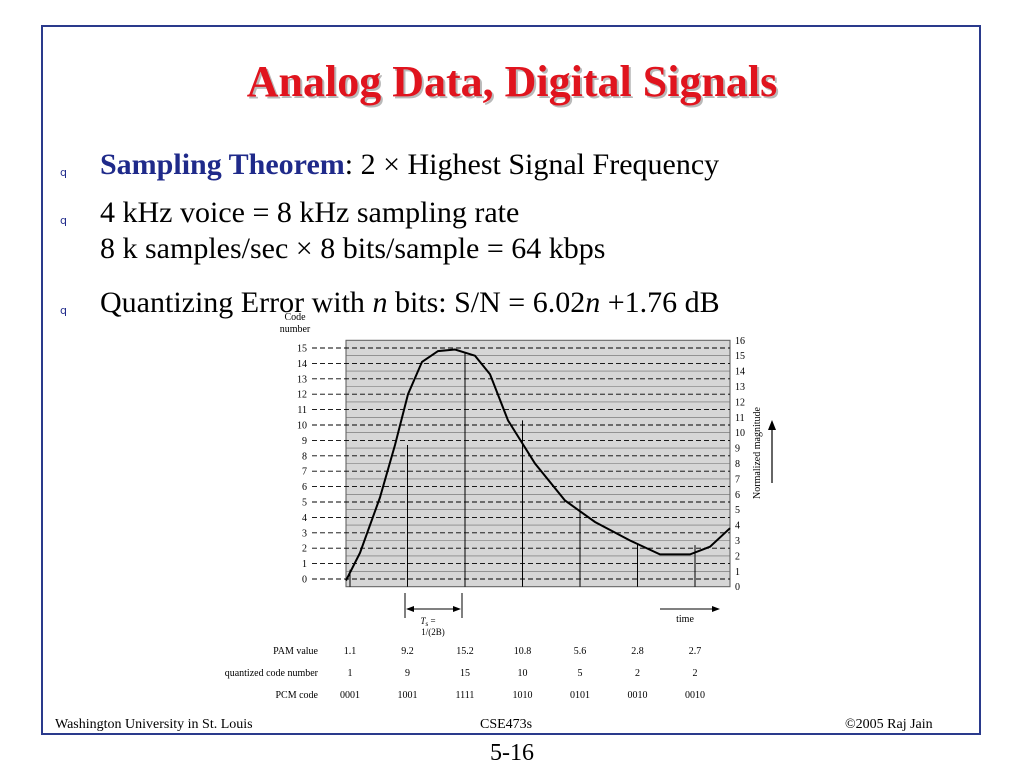 This screenshot has width=1024, height=768. Describe the element at coordinates (304, 487) in the screenshot. I see `code-tick-label: 6` at that location.